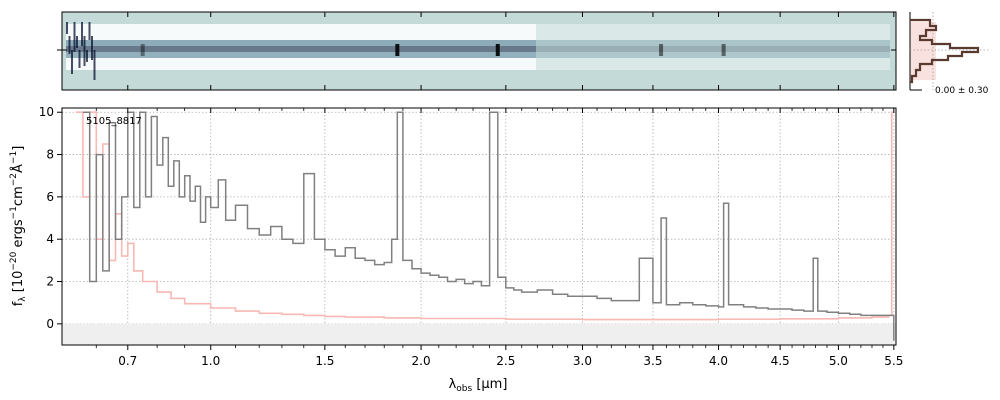  I want to click on x-axis-label: λobs [μm], so click(478, 385).